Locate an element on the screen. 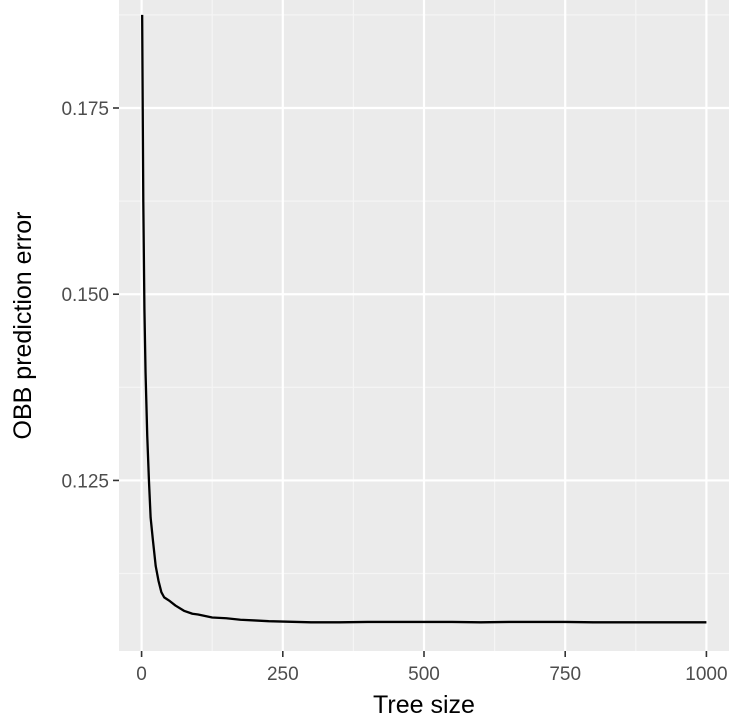 The width and height of the screenshot is (729, 720). x-tick-label: 500 is located at coordinates (424, 674).